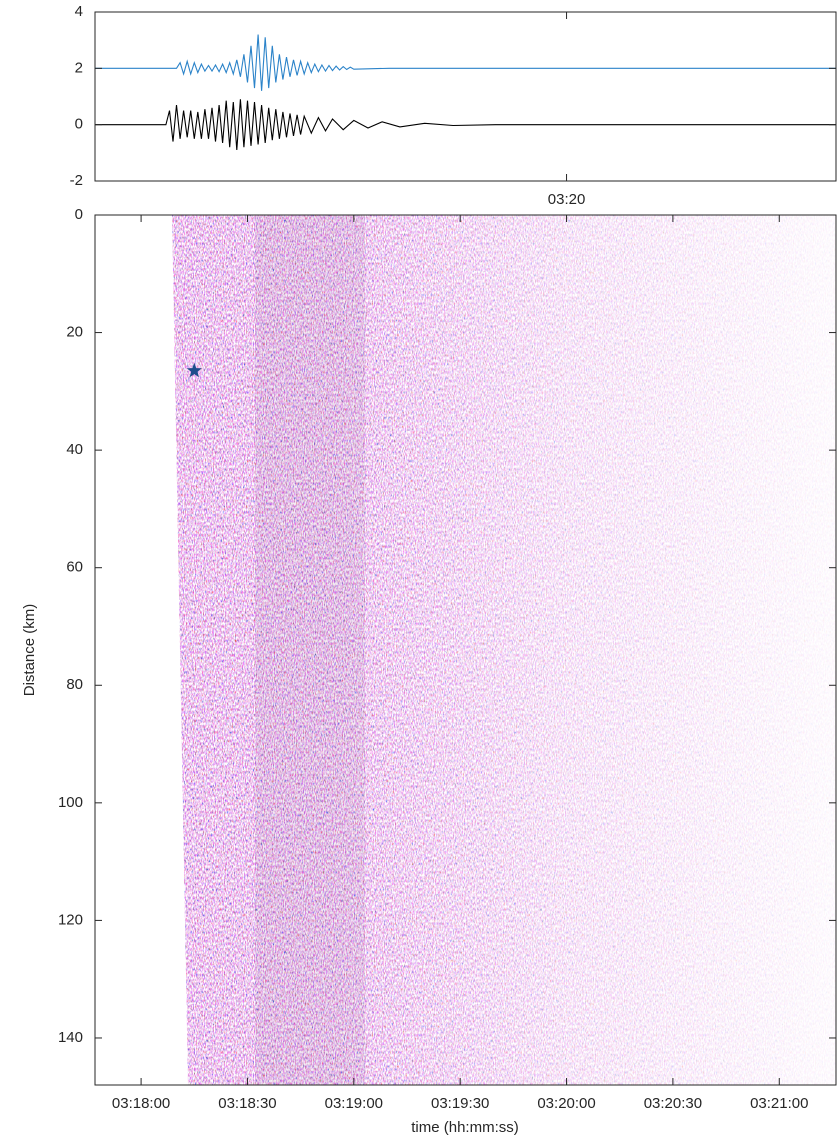 This screenshot has height=1143, width=837. What do you see at coordinates (79, 67) in the screenshot?
I see `y-tick-label: 2` at bounding box center [79, 67].